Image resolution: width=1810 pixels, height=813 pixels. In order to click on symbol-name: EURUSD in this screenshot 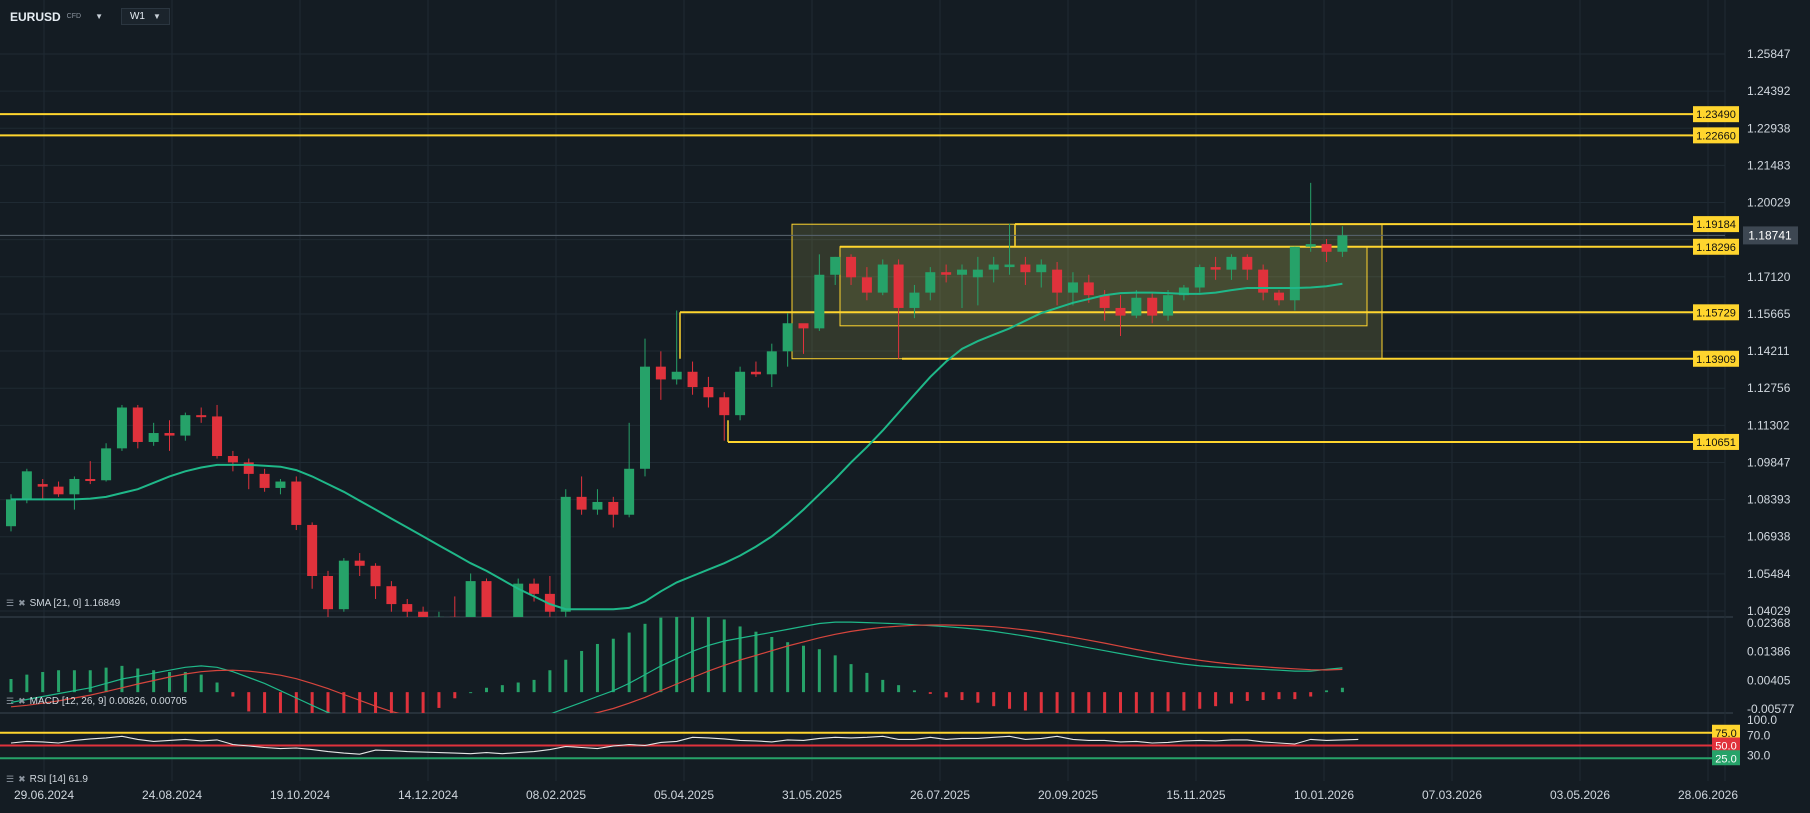, I will do `click(35, 16)`.